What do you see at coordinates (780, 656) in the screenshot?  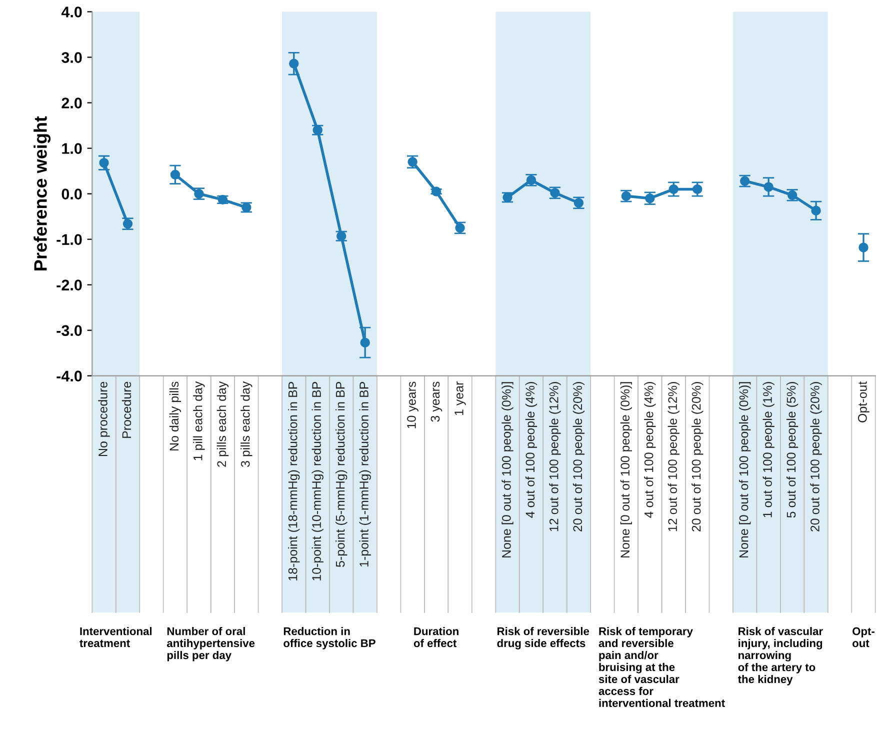 I see `text: Risk of vascular injury, including narrowing of the artery to the kidney` at bounding box center [780, 656].